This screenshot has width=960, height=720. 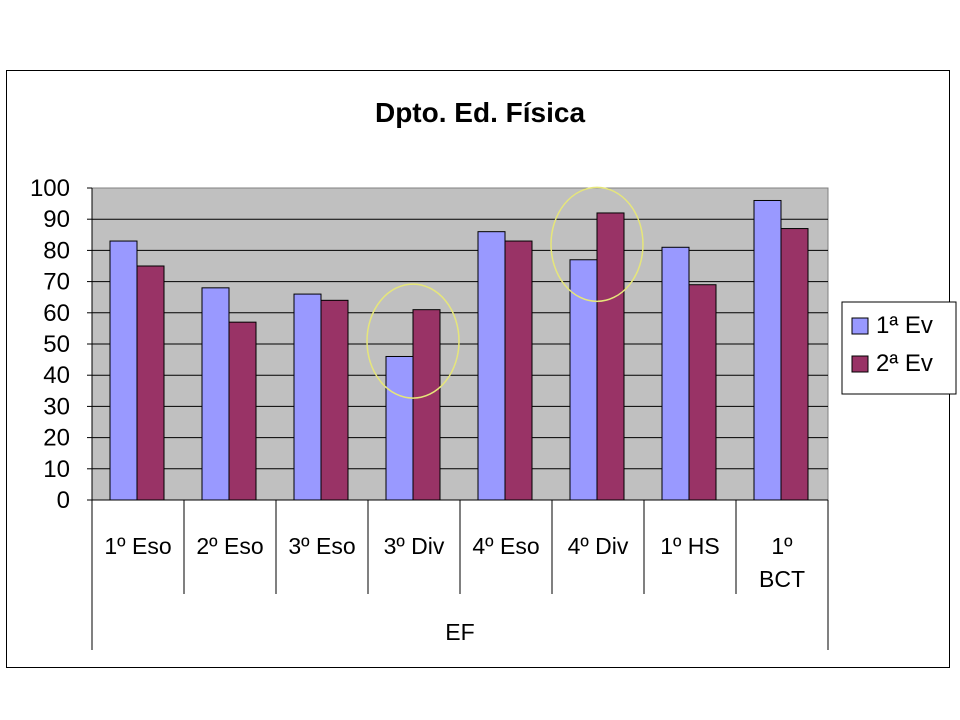 I want to click on y-tick-label: 10, so click(x=56, y=469).